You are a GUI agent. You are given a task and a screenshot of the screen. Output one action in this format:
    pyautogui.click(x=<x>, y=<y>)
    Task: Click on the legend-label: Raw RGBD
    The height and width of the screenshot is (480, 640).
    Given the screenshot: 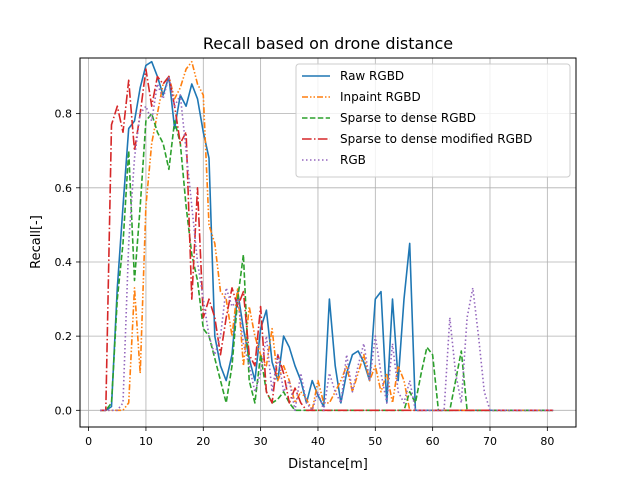 What is the action you would take?
    pyautogui.click(x=372, y=76)
    